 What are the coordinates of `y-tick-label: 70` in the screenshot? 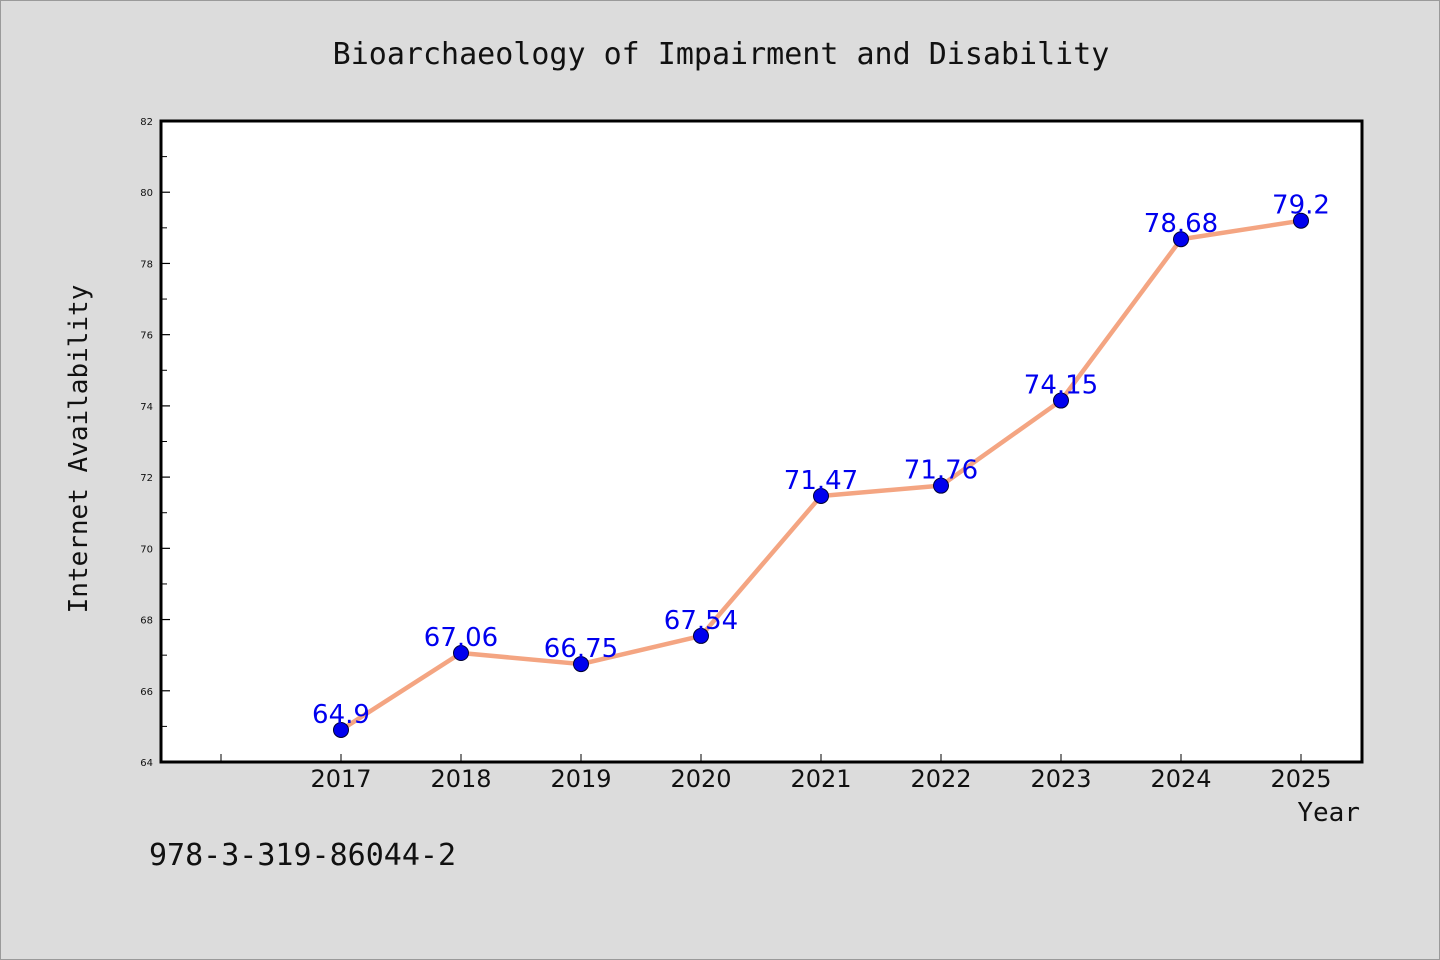 It's located at (146, 549).